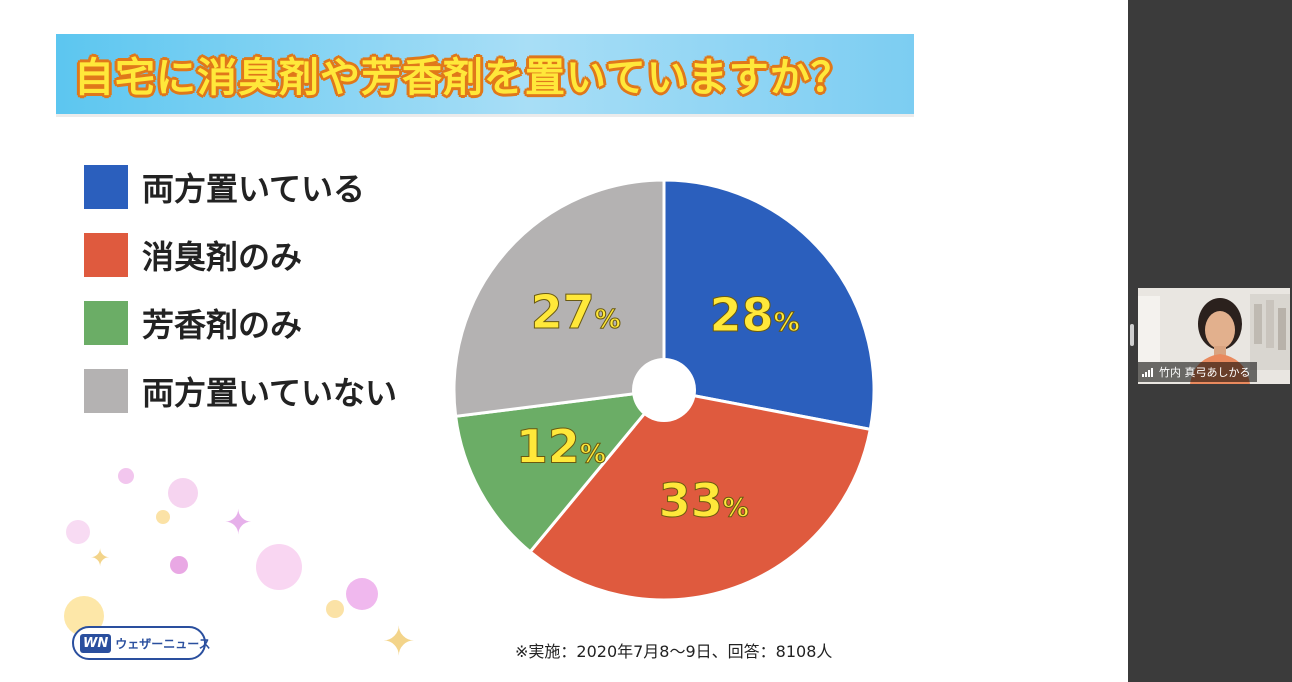 The image size is (1292, 682). Describe the element at coordinates (222, 325) in the screenshot. I see `legend-label: 芳香剤のみ` at that location.